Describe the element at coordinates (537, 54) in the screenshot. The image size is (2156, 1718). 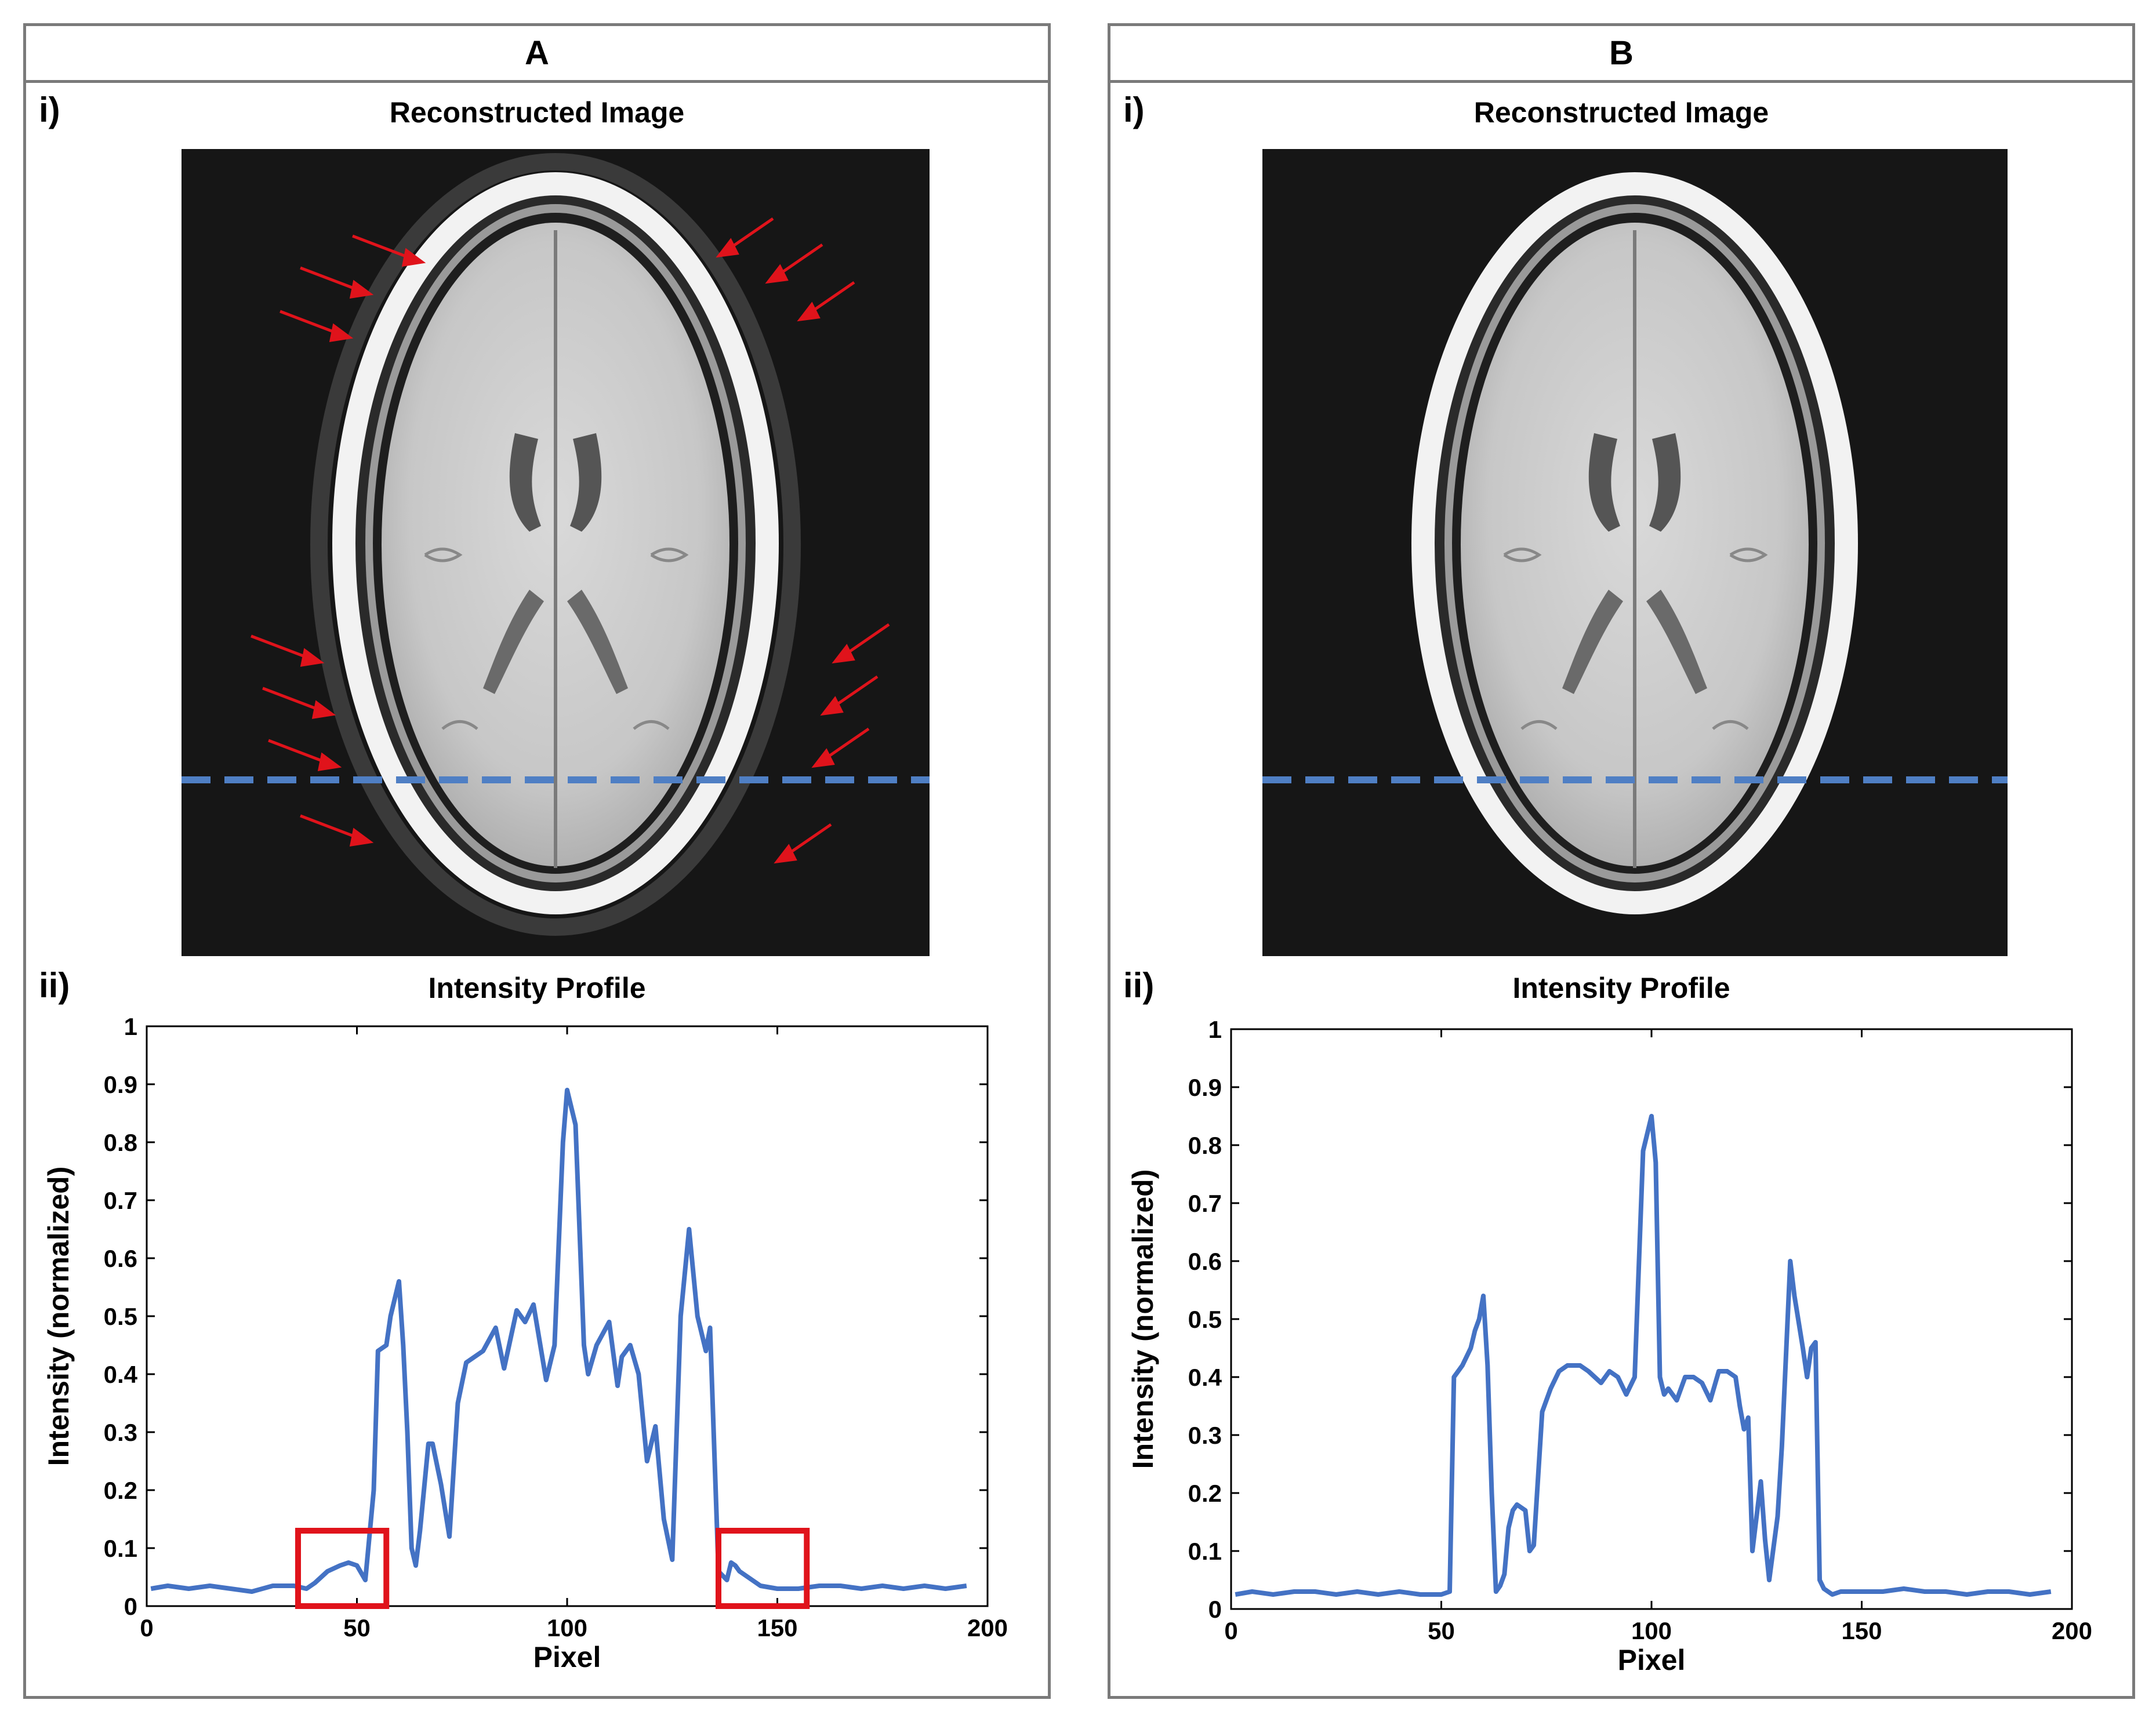
I see `panel-header: A` at that location.